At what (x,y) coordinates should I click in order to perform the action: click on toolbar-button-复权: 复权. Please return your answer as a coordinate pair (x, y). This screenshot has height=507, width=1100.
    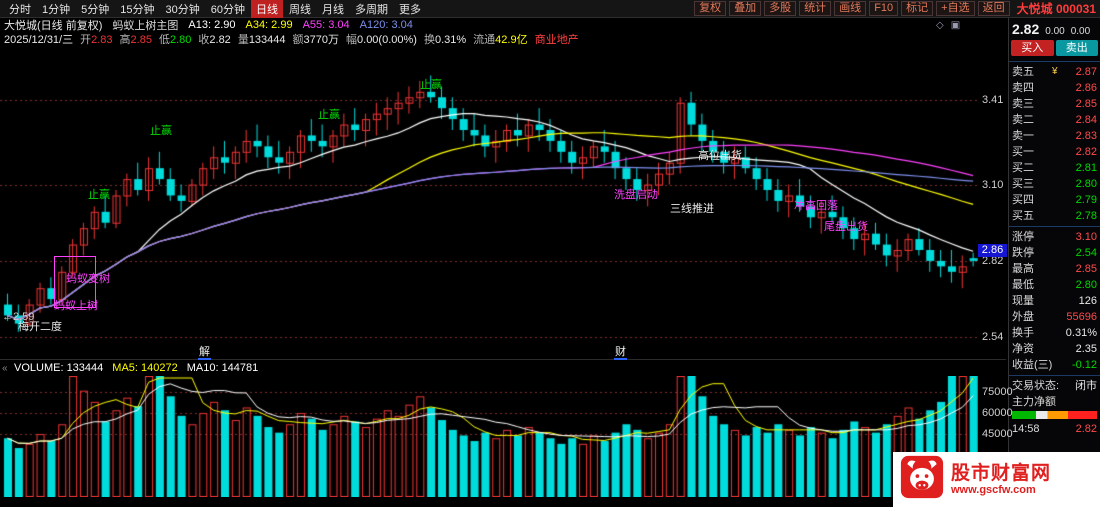
    Looking at the image, I should click on (710, 8).